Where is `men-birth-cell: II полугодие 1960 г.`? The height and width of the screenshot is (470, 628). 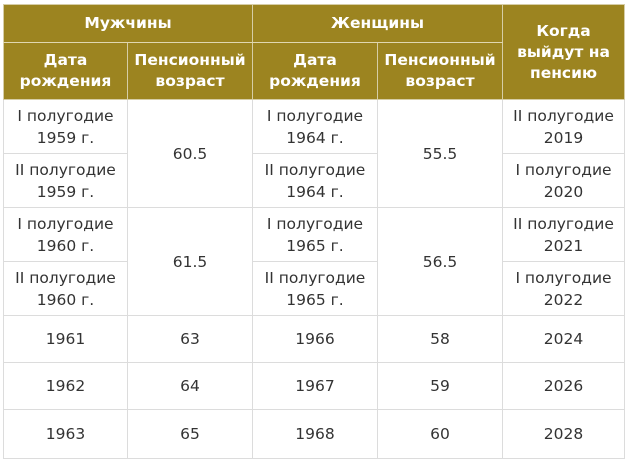 men-birth-cell: II полугодие 1960 г. is located at coordinates (65, 288).